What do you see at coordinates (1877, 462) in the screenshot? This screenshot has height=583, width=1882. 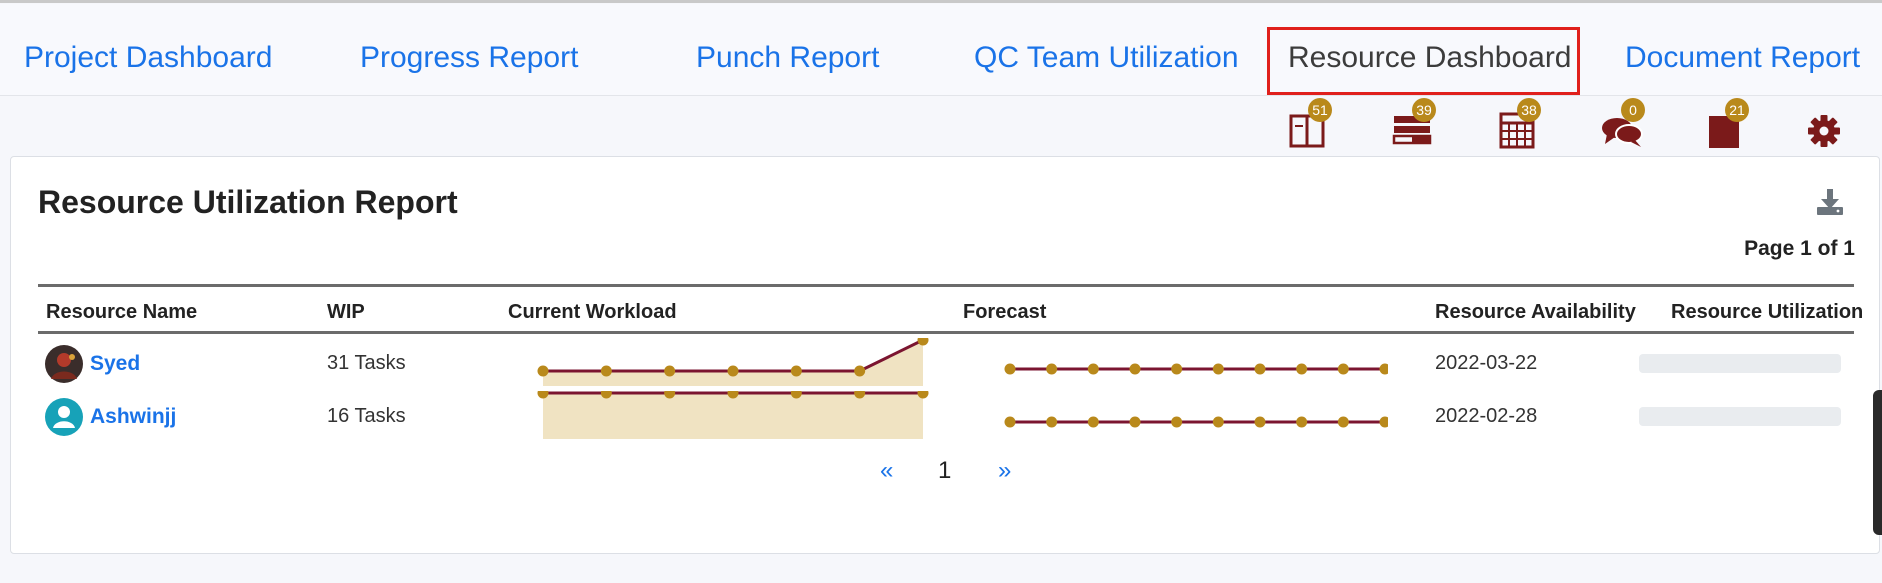 I see `floating-side-panel-handle` at bounding box center [1877, 462].